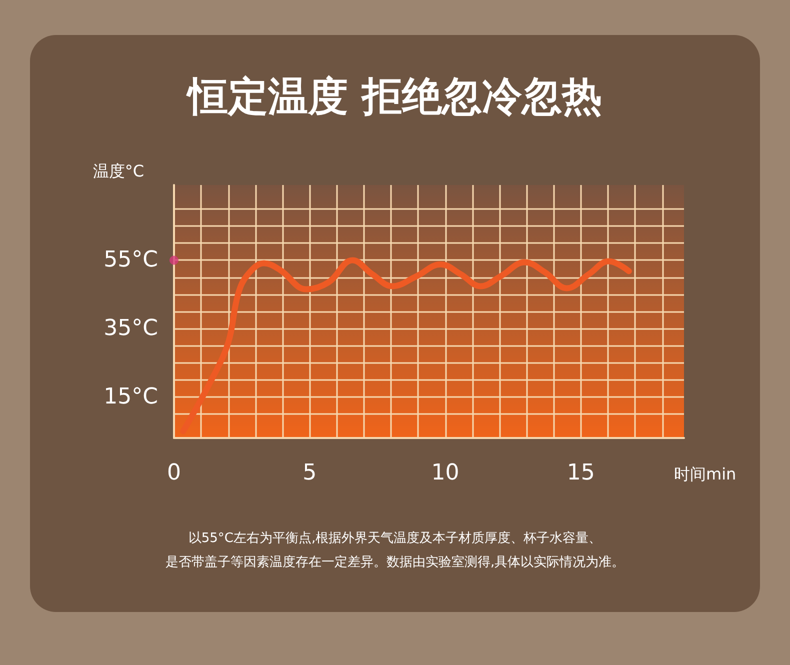  What do you see at coordinates (395, 538) in the screenshot?
I see `text: 以55°C左右为平衡点,根据外界天气温度及本子材质厚度、杯子水容量、` at bounding box center [395, 538].